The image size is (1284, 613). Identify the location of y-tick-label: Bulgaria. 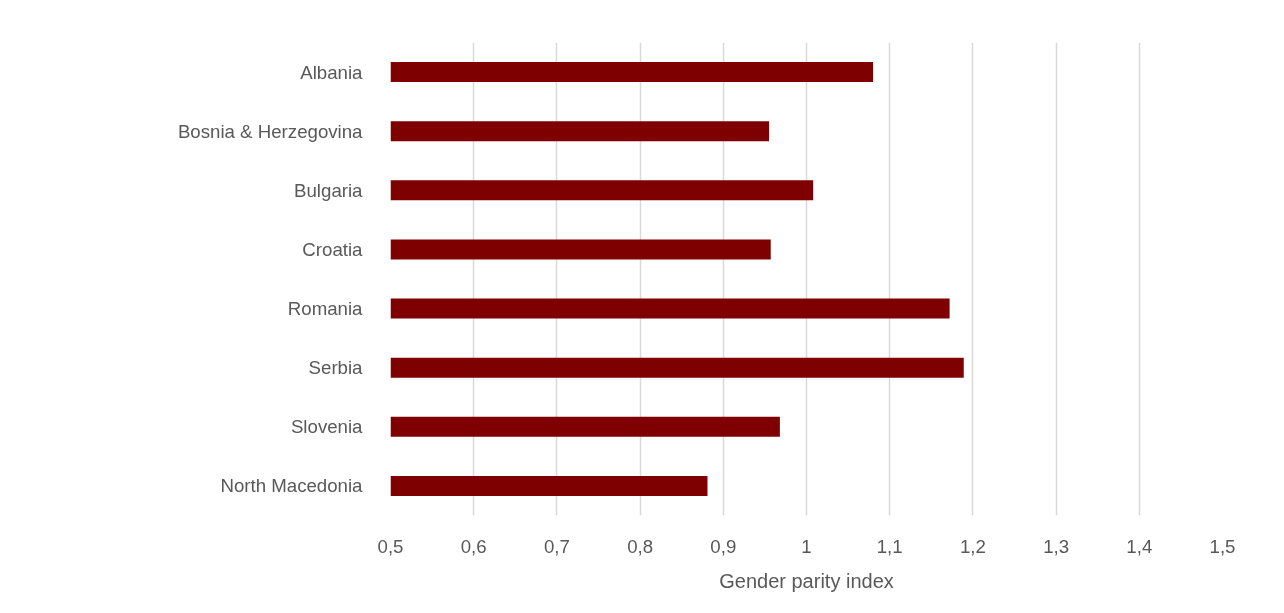
(329, 190).